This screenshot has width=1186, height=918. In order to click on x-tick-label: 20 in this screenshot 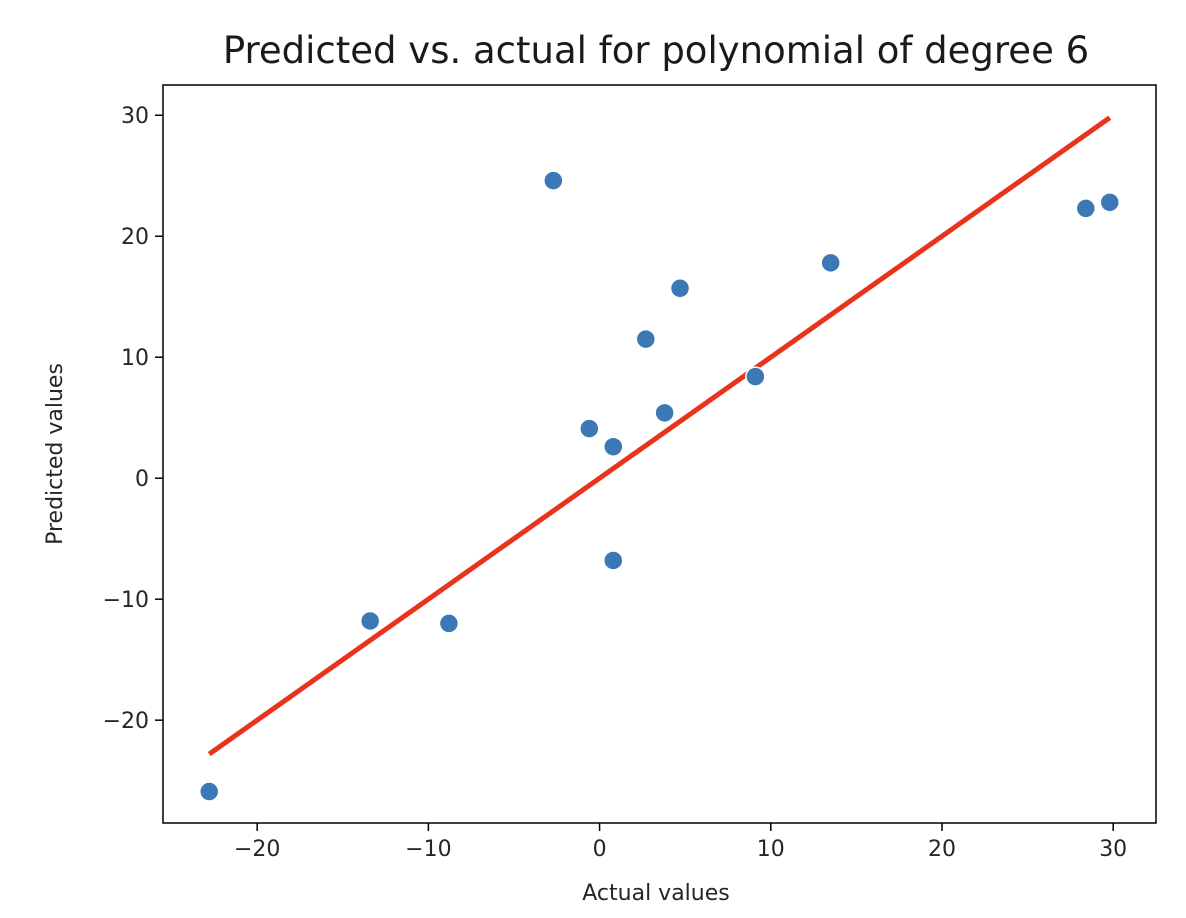, I will do `click(942, 849)`.